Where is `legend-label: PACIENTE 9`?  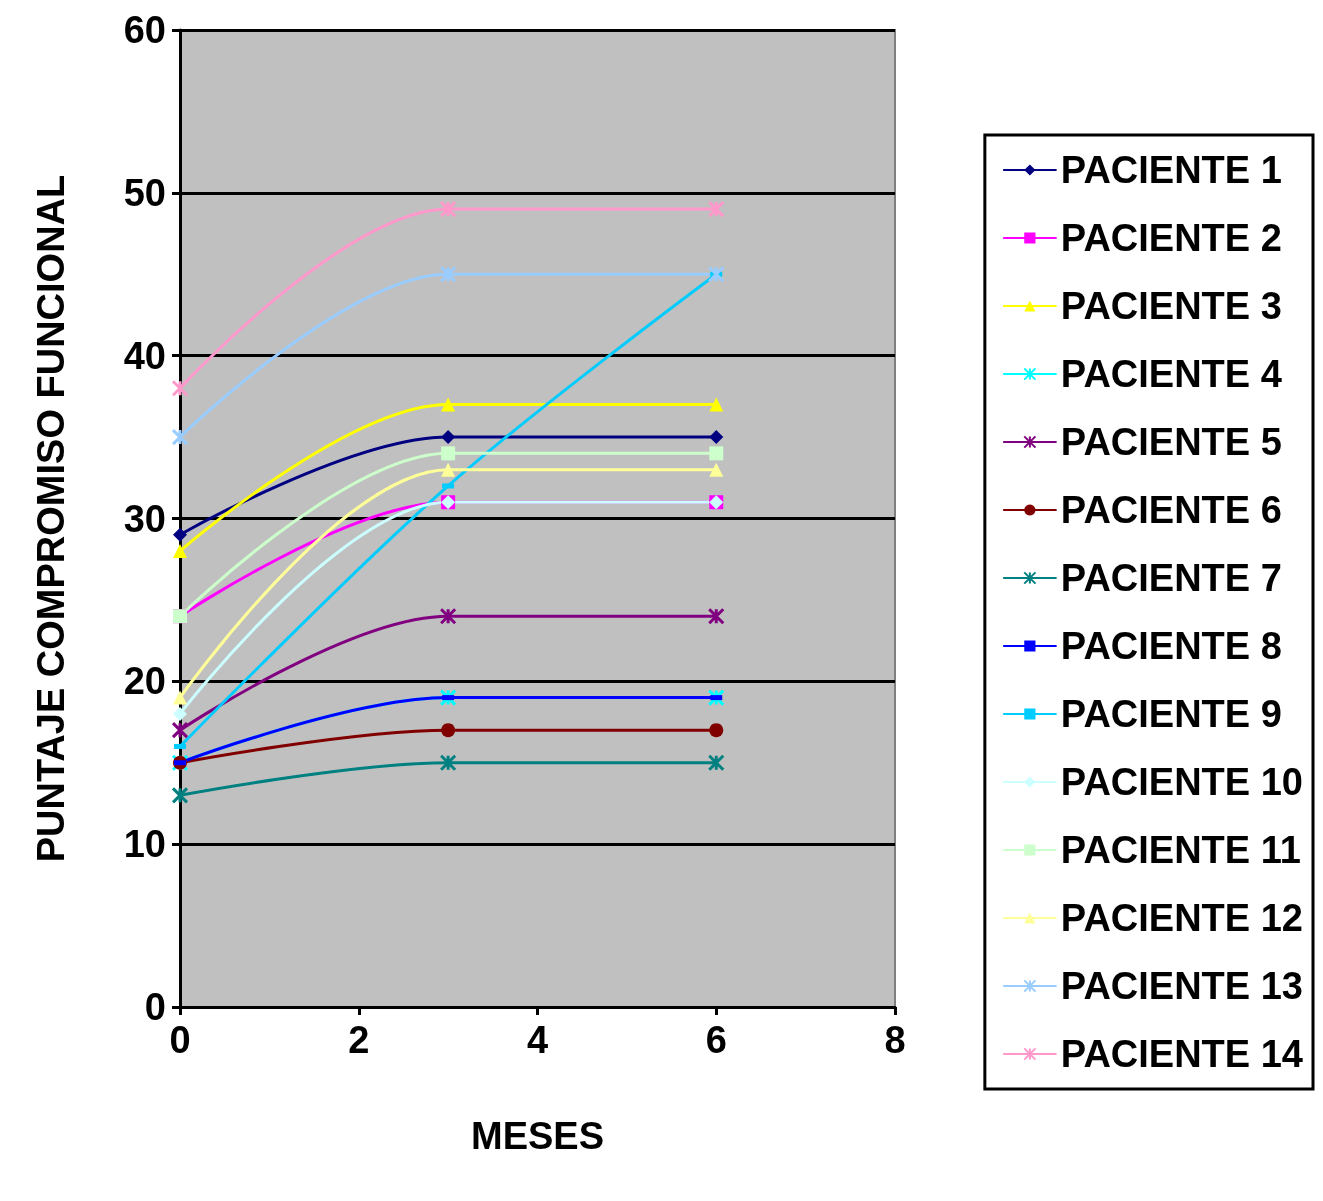
legend-label: PACIENTE 9 is located at coordinates (1171, 714).